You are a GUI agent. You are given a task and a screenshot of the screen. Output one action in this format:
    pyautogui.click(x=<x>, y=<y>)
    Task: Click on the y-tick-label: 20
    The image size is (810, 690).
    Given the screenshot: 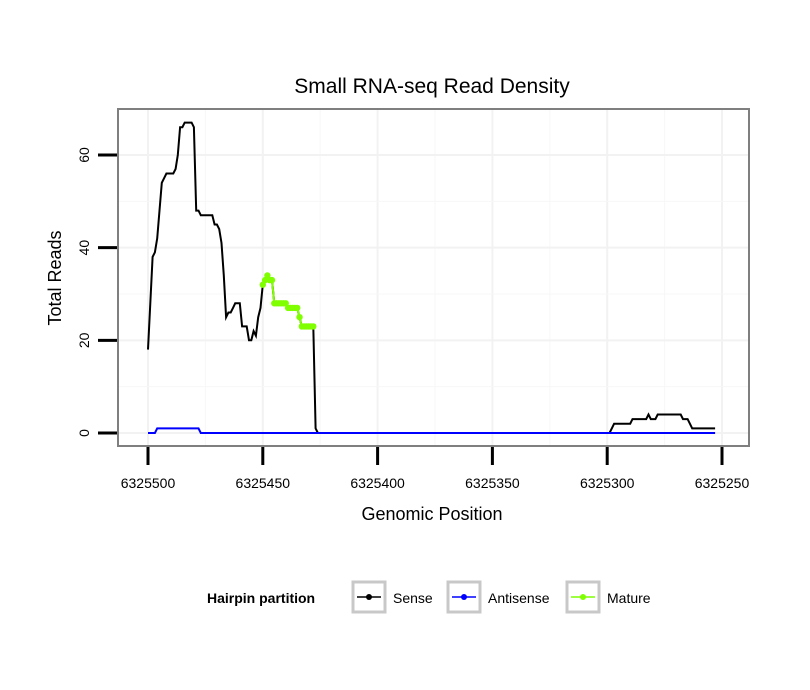 What is the action you would take?
    pyautogui.click(x=84, y=340)
    